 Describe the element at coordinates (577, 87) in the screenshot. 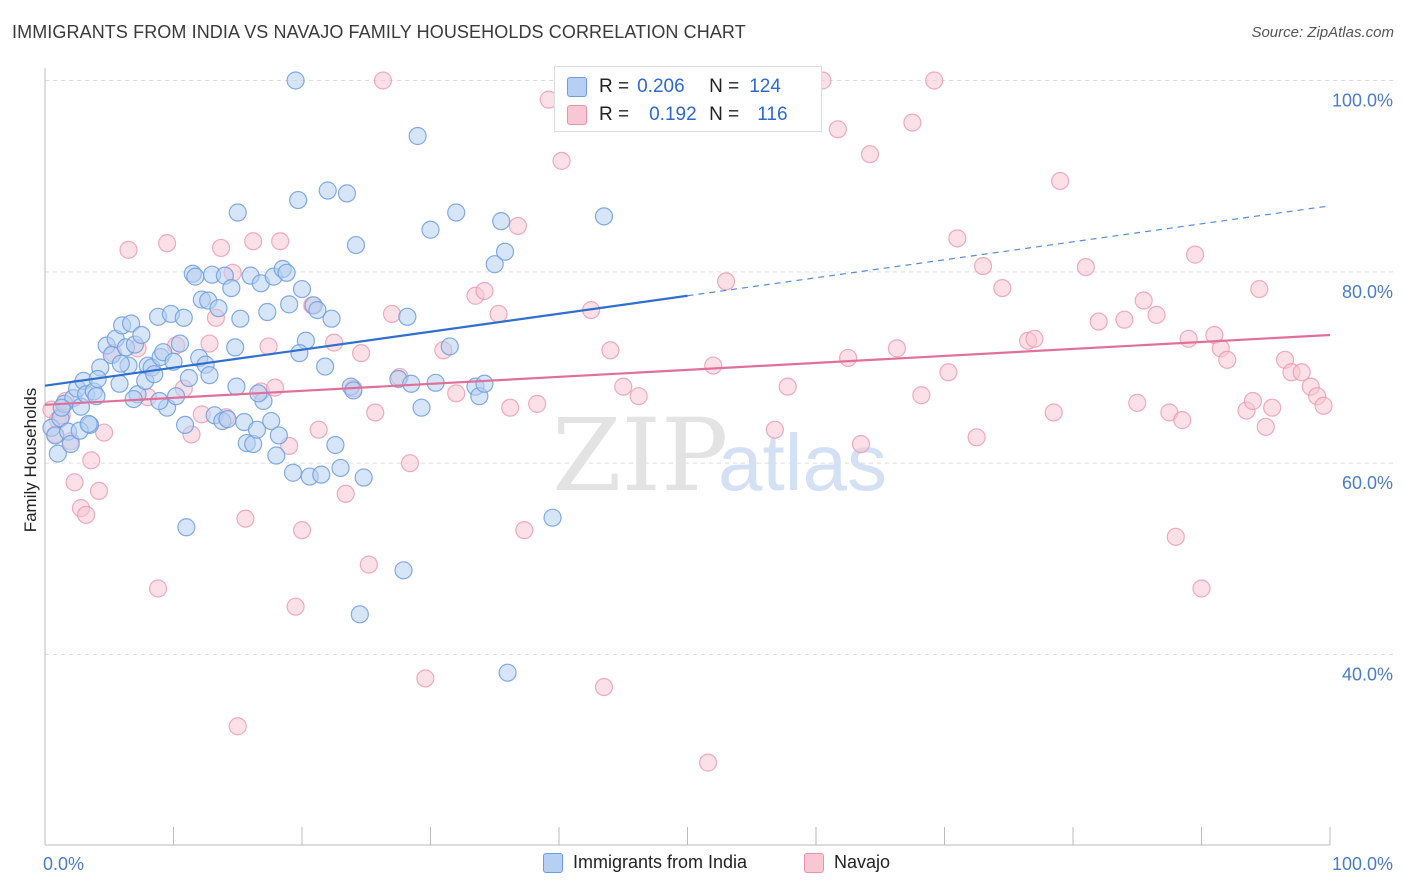

I see `legend-swatch-india` at that location.